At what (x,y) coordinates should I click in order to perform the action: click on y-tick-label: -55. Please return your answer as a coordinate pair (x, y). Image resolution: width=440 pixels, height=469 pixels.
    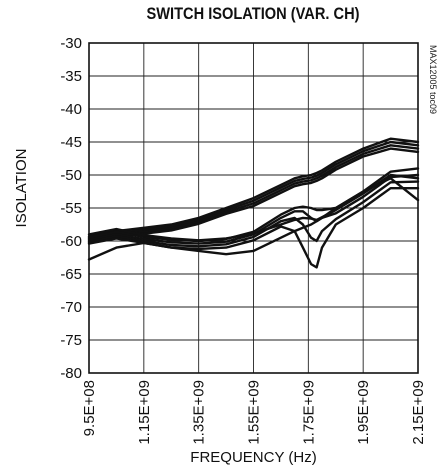
    Looking at the image, I should click on (71, 208).